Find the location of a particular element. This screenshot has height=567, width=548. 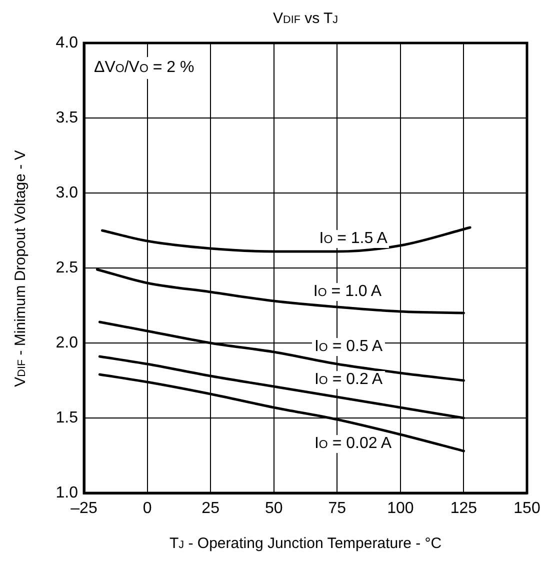

y-tick-label: 3.0 is located at coordinates (67, 193).